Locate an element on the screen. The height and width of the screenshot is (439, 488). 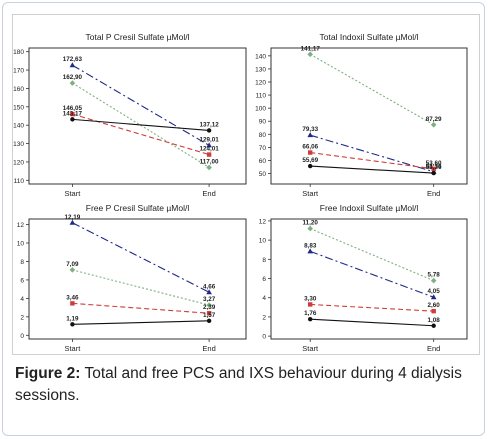
y-tick-label: 160 is located at coordinates (18, 89).